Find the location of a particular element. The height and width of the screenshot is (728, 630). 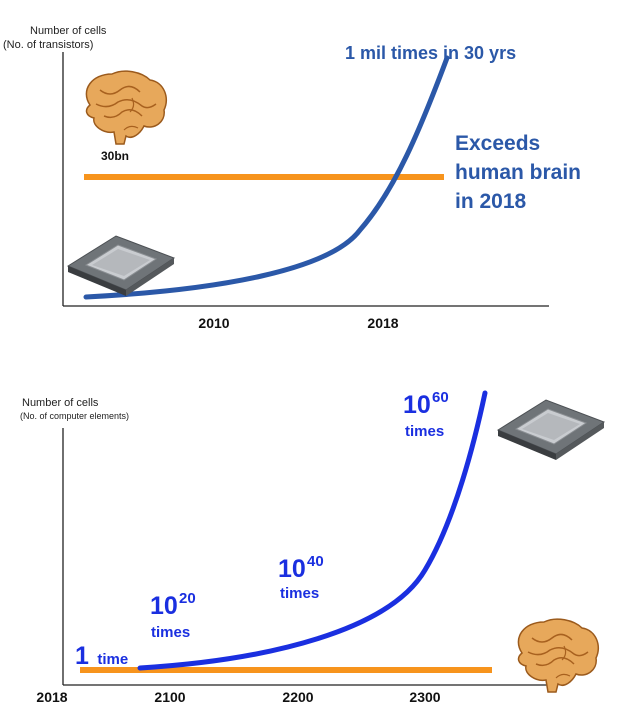

label-10-20-sup: 20 is located at coordinates (187, 598).